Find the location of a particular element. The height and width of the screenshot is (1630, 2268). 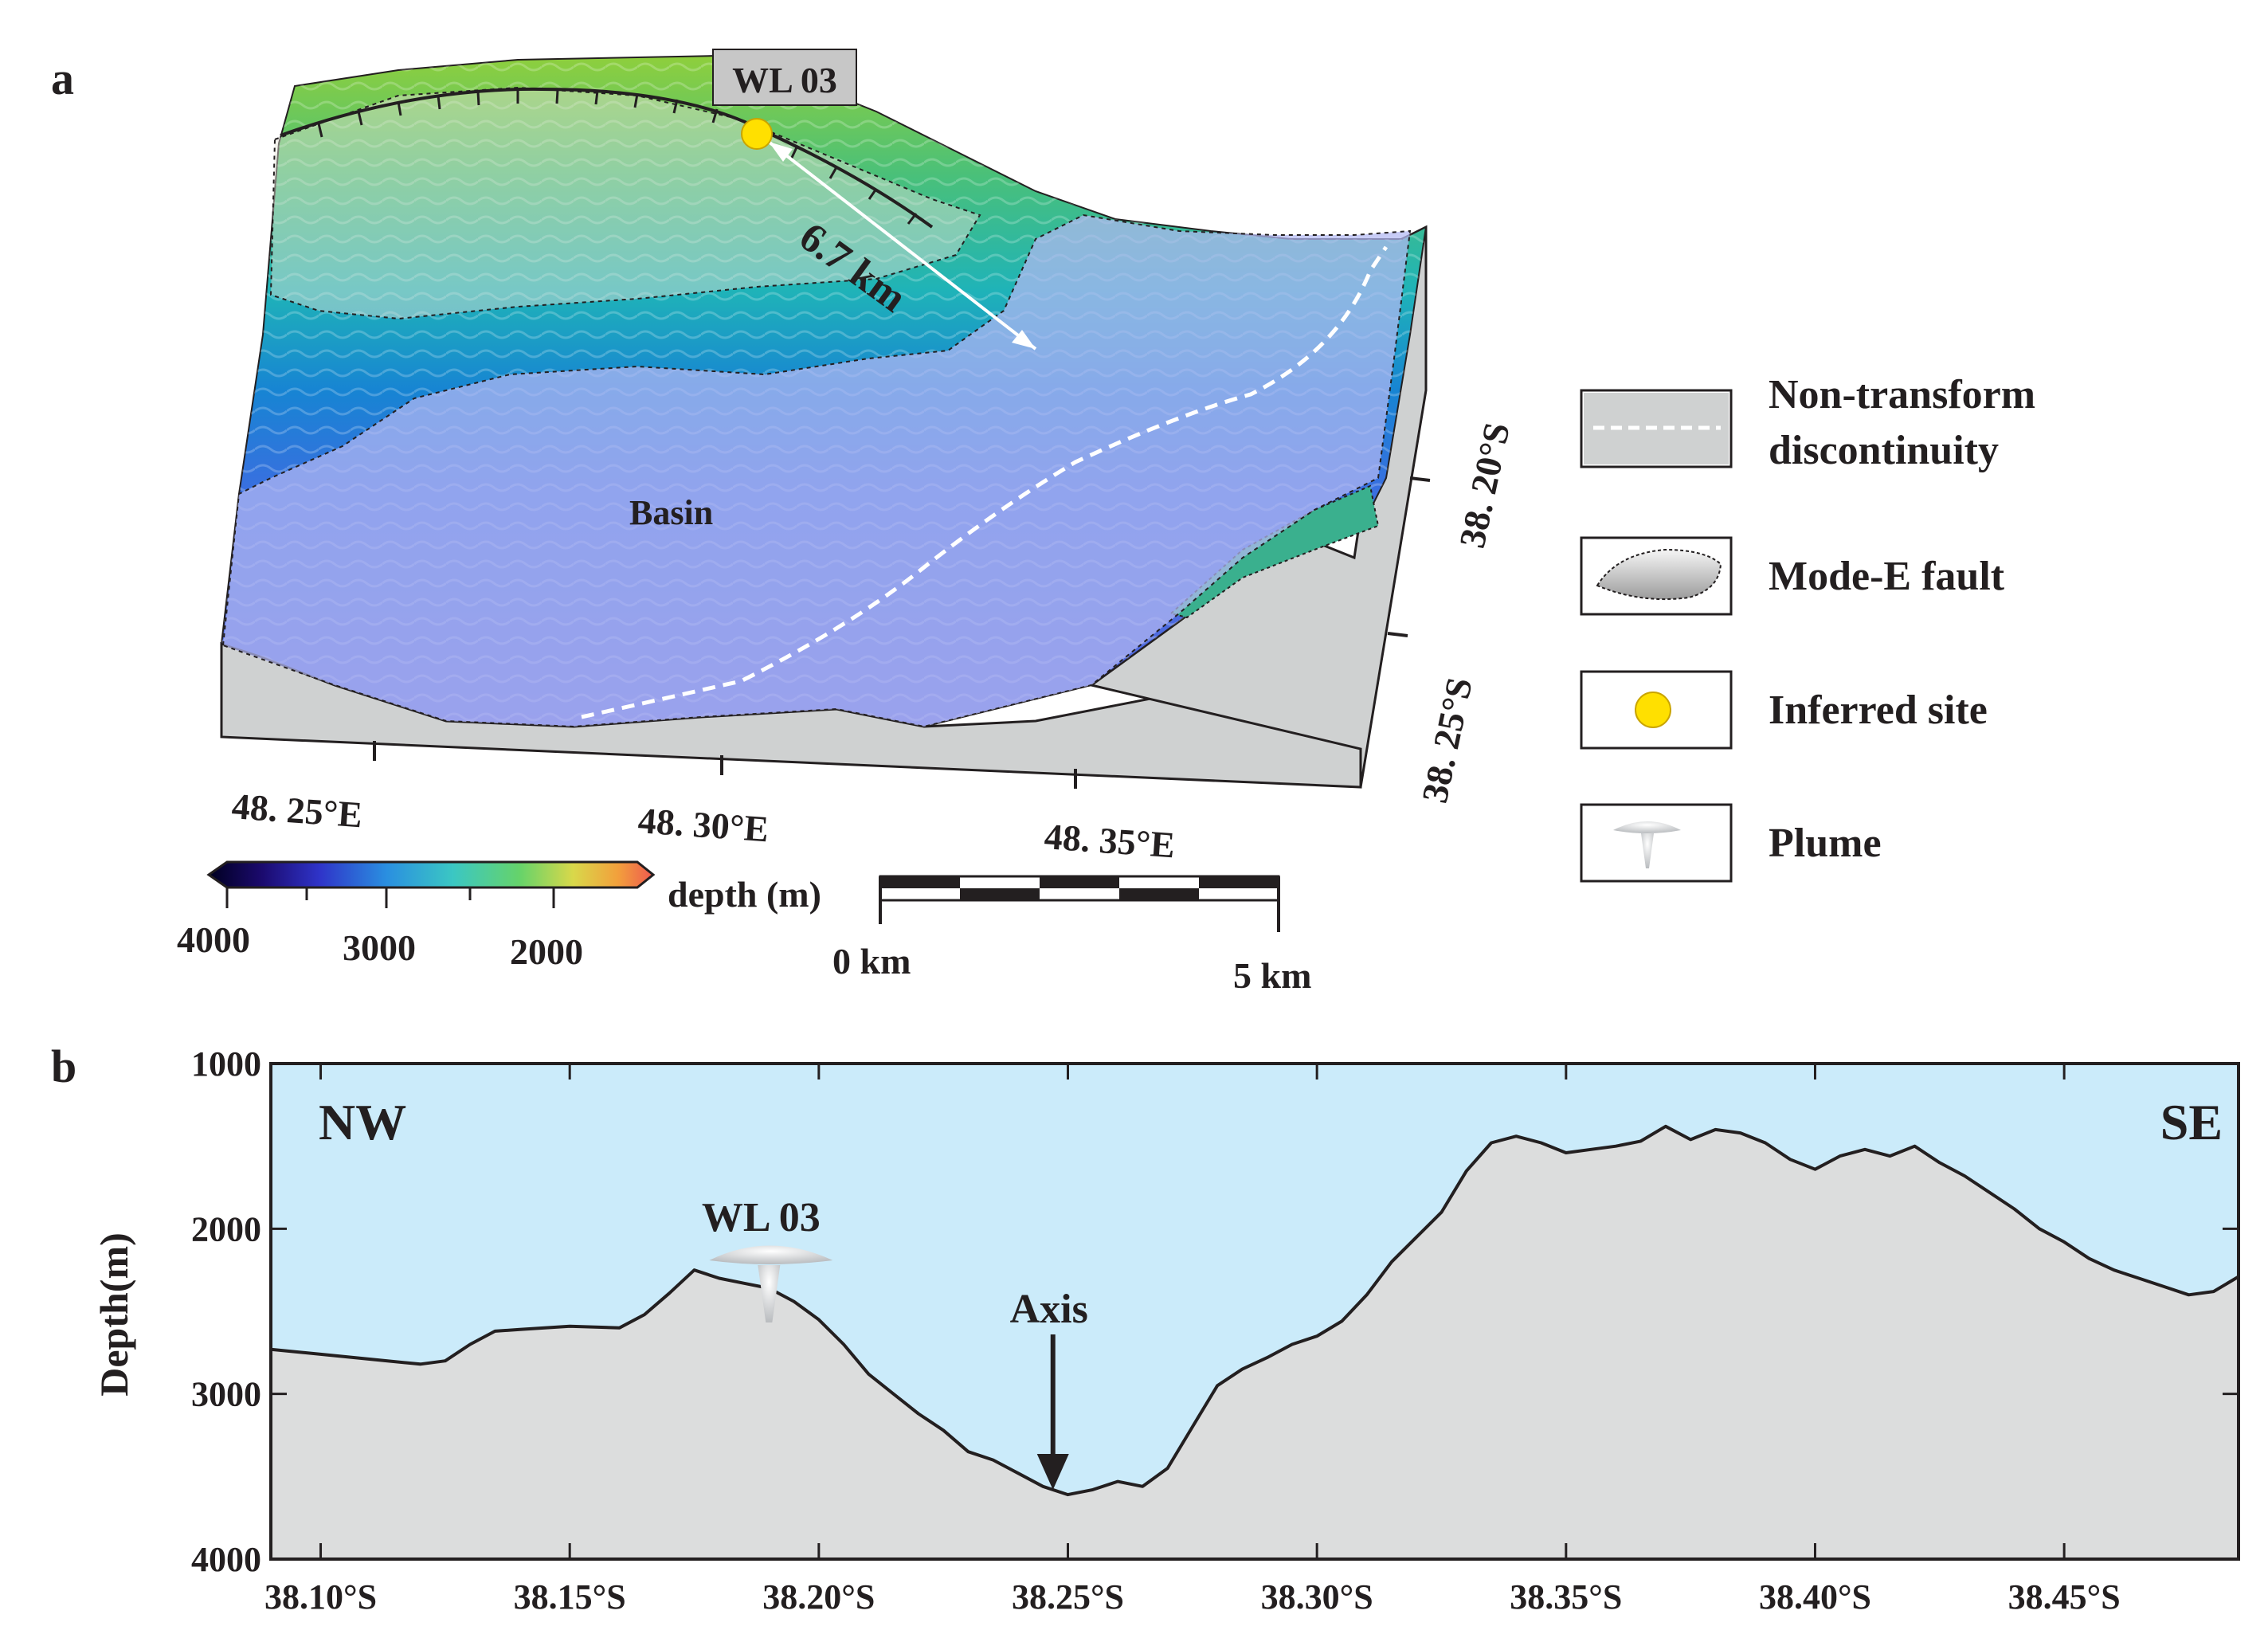

colorbar-tick-4000: 4000 is located at coordinates (213, 939).